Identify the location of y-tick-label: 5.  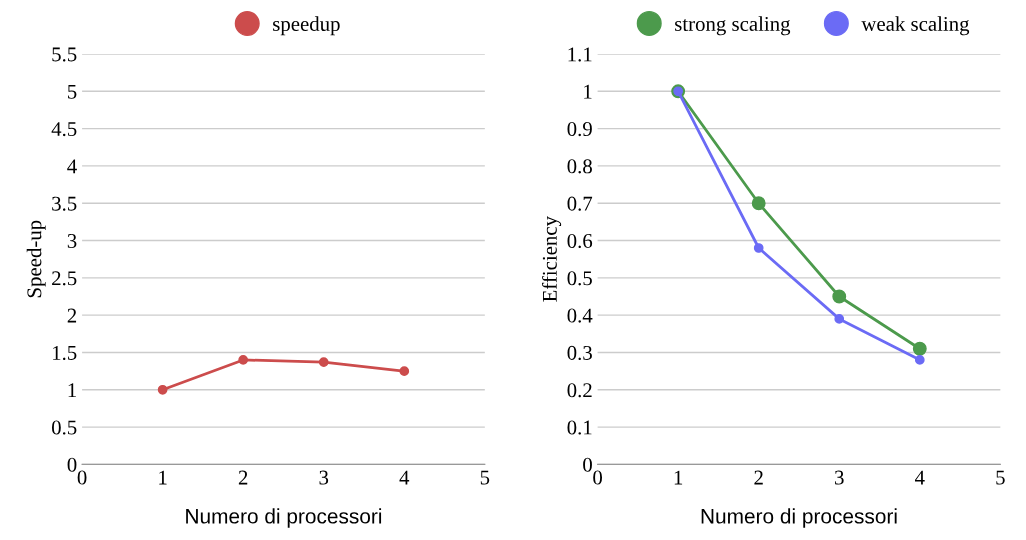
(72, 91).